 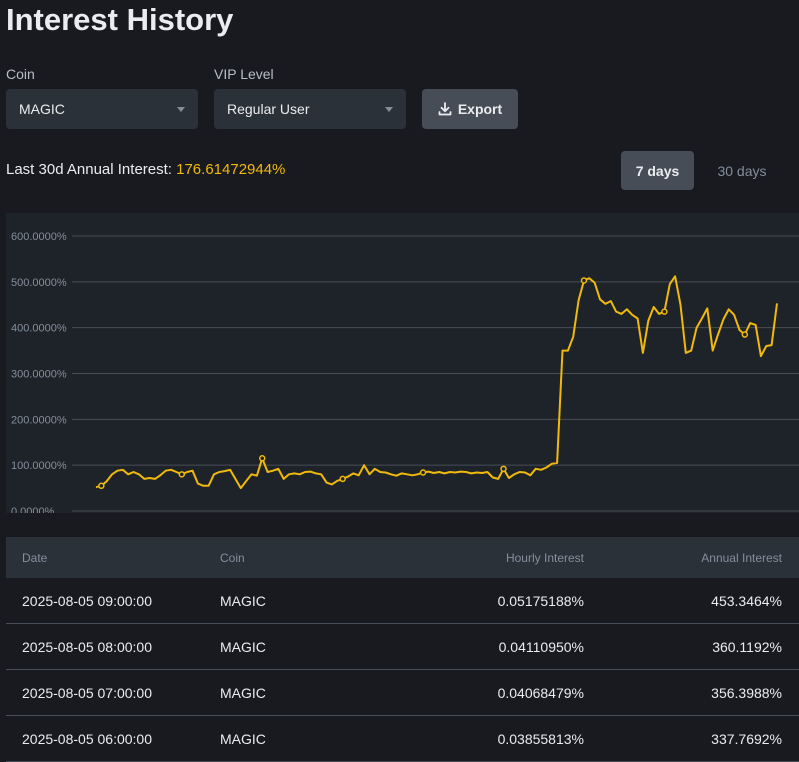 What do you see at coordinates (33, 509) in the screenshot?
I see `chart-y-tick-label: 0.0000%` at bounding box center [33, 509].